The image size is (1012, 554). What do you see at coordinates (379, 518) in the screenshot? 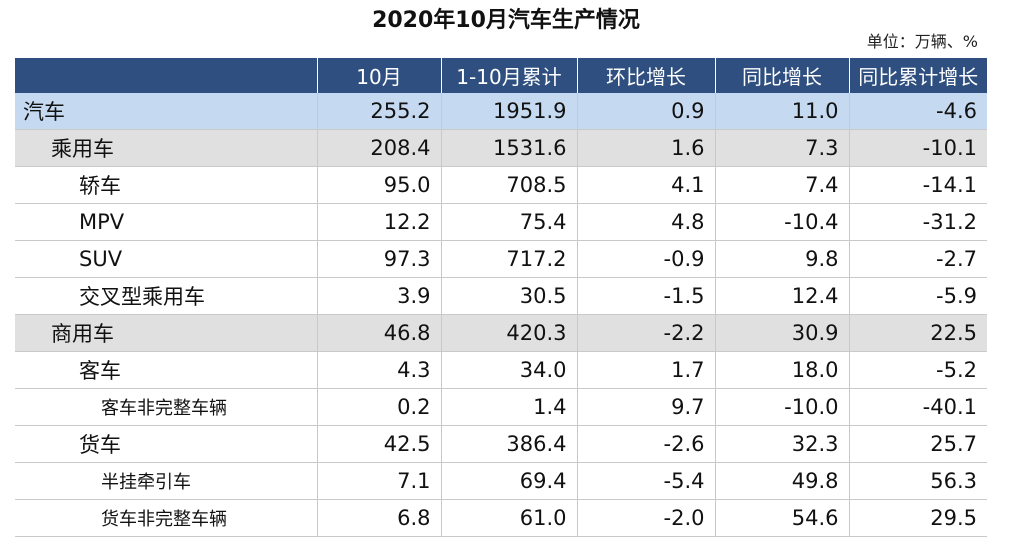
I see `row-oct: 6.8` at bounding box center [379, 518].